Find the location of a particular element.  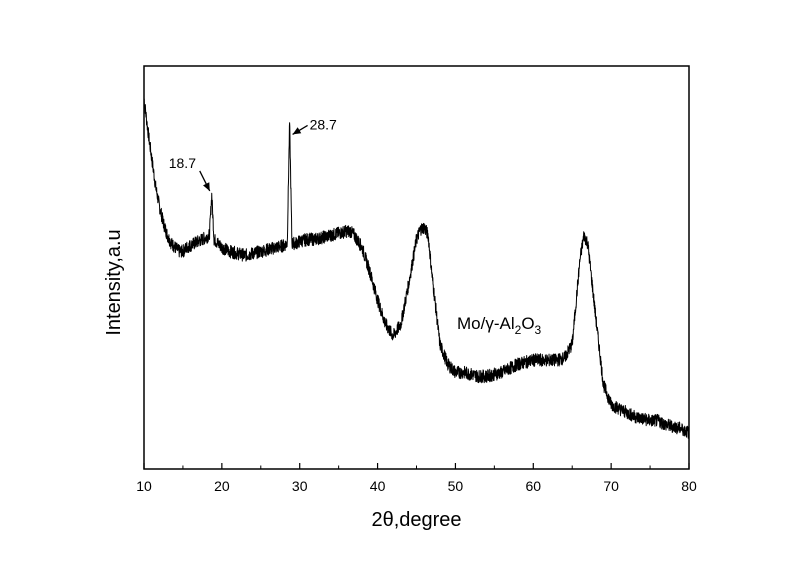

peak-annotations: 18.7 28.7 is located at coordinates (253, 154).